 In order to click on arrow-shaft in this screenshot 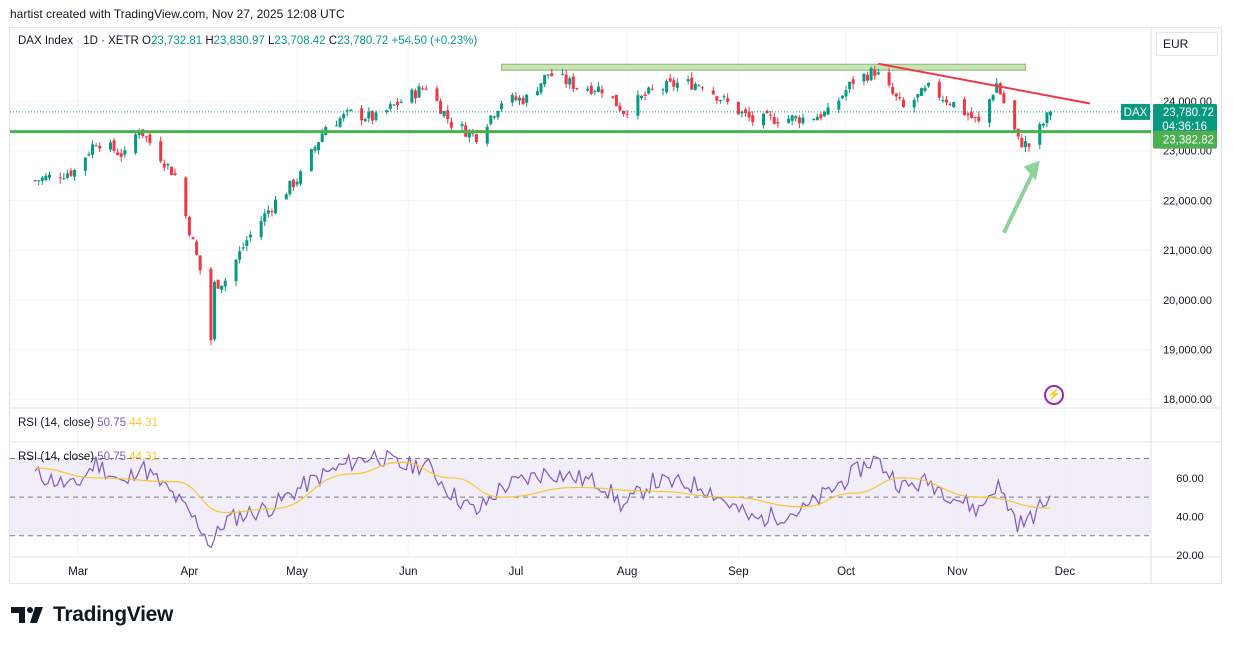, I will do `click(1019, 201)`.